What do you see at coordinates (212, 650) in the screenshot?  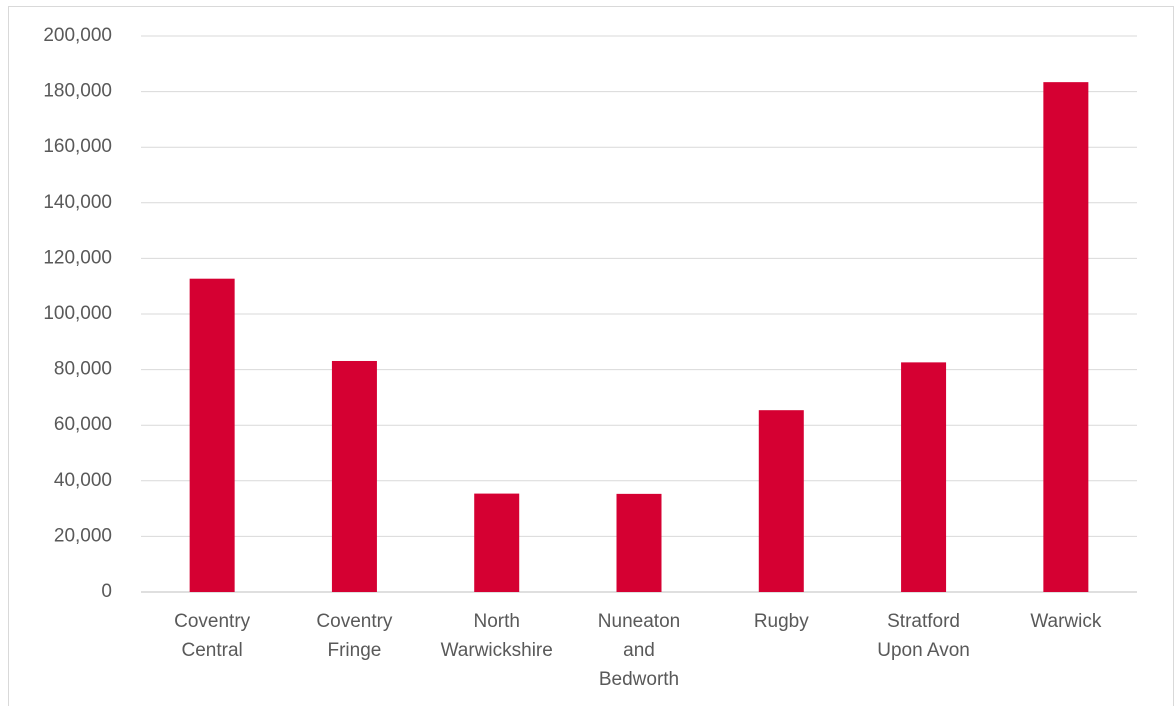 I see `x-tick-label-line: Central` at bounding box center [212, 650].